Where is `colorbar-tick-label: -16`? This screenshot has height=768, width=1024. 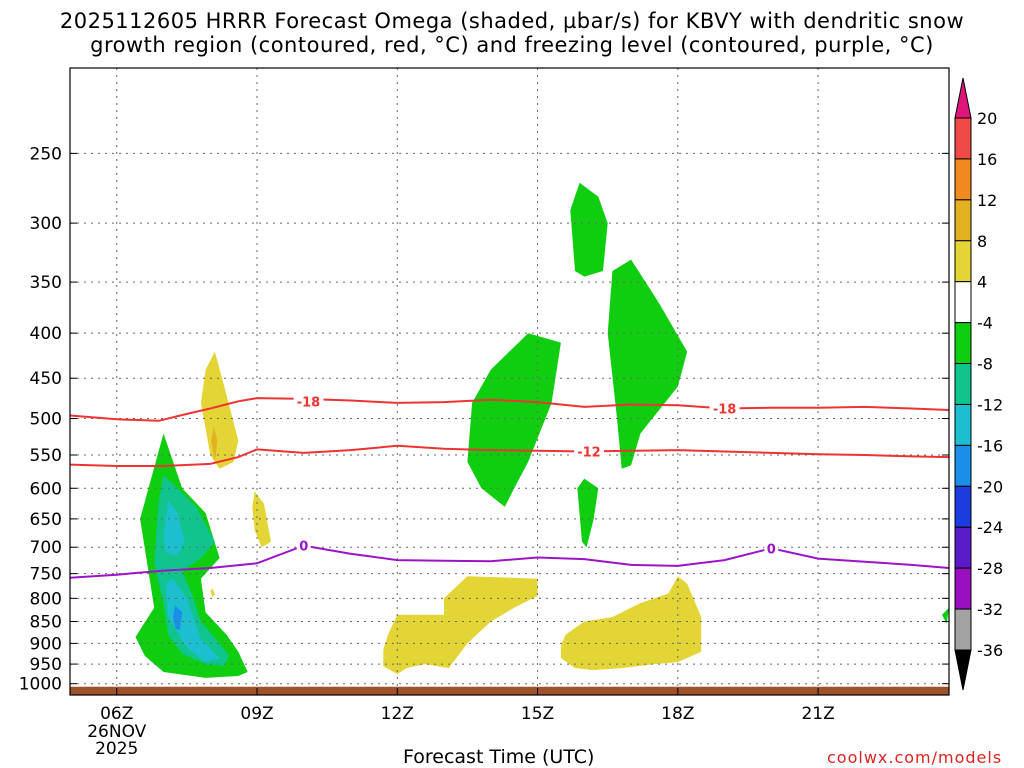 colorbar-tick-label: -16 is located at coordinates (990, 445).